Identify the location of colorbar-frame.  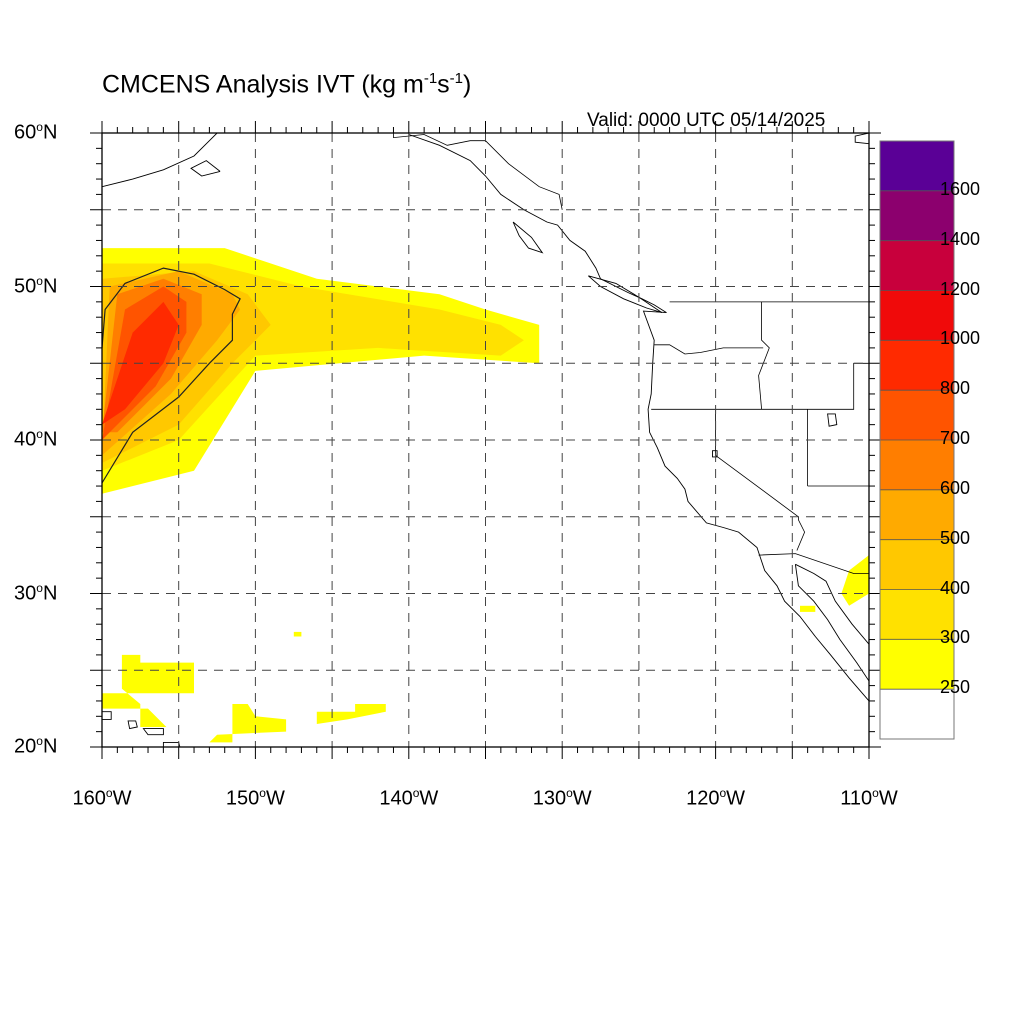
(917, 440).